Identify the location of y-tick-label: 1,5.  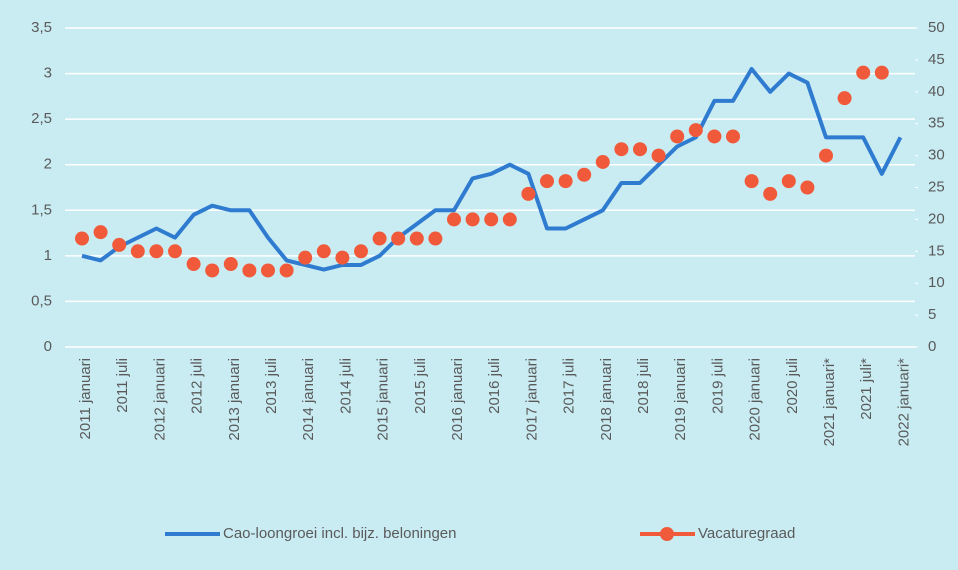
(41, 209).